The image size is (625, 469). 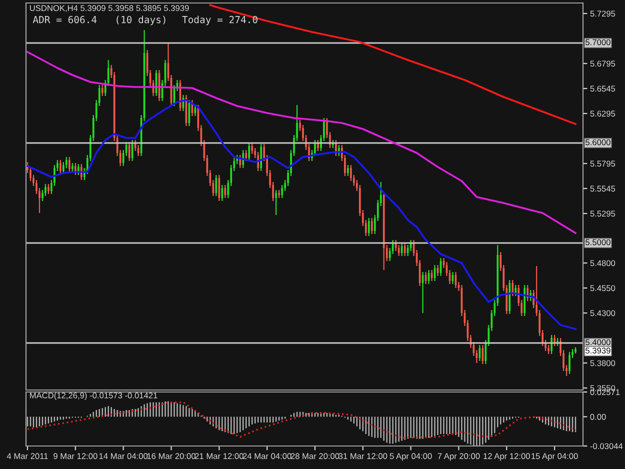 I want to click on y-tick-label: 0.00, so click(x=598, y=417).